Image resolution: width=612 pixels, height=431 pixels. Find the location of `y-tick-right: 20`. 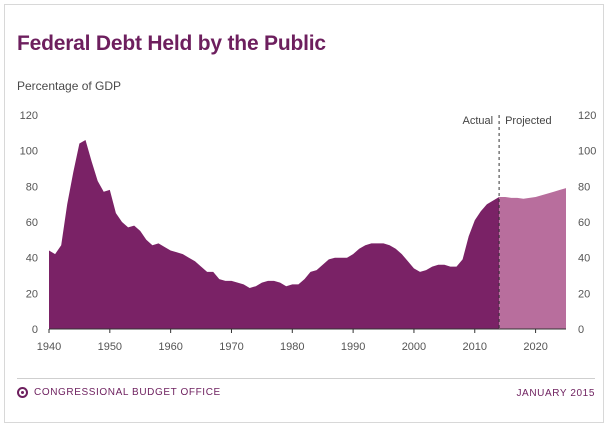

y-tick-right: 20 is located at coordinates (584, 294).